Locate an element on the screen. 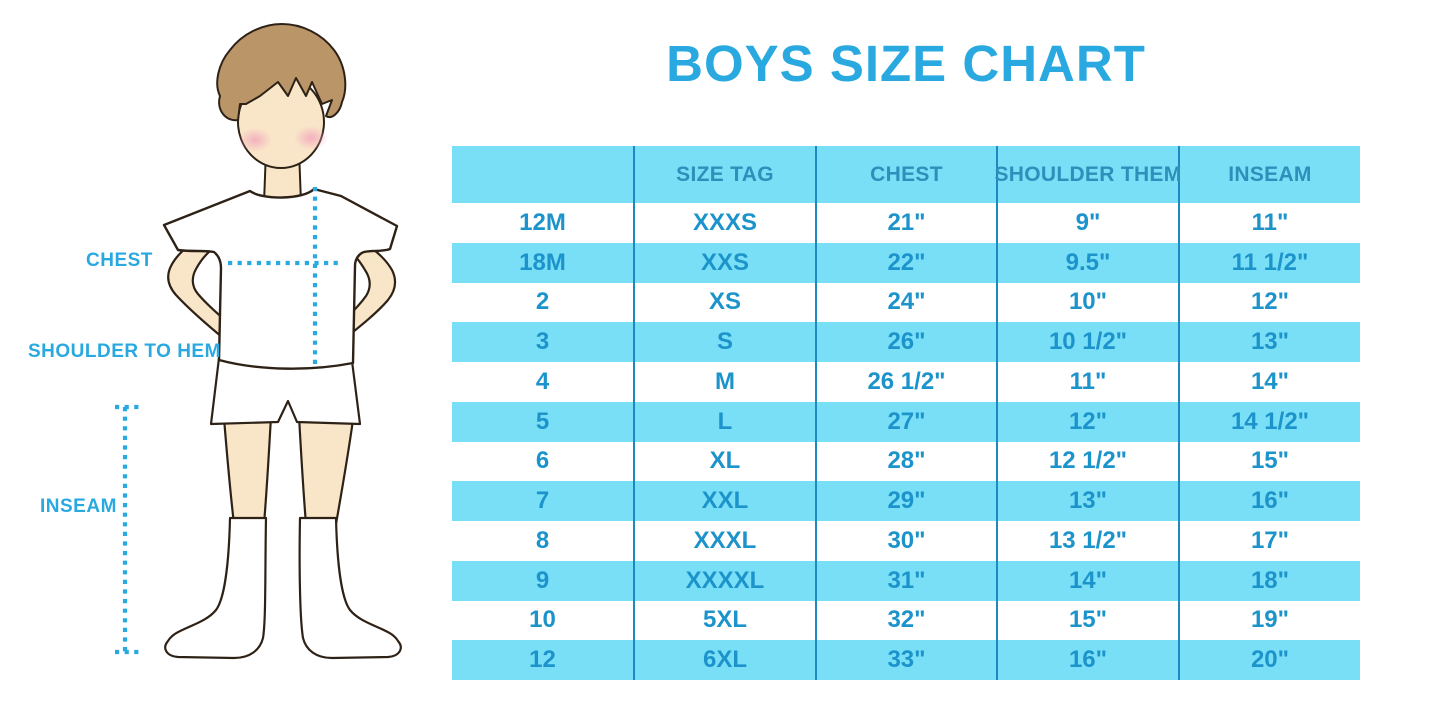 This screenshot has height=723, width=1445. table-cell: 11 1/2" is located at coordinates (1270, 262).